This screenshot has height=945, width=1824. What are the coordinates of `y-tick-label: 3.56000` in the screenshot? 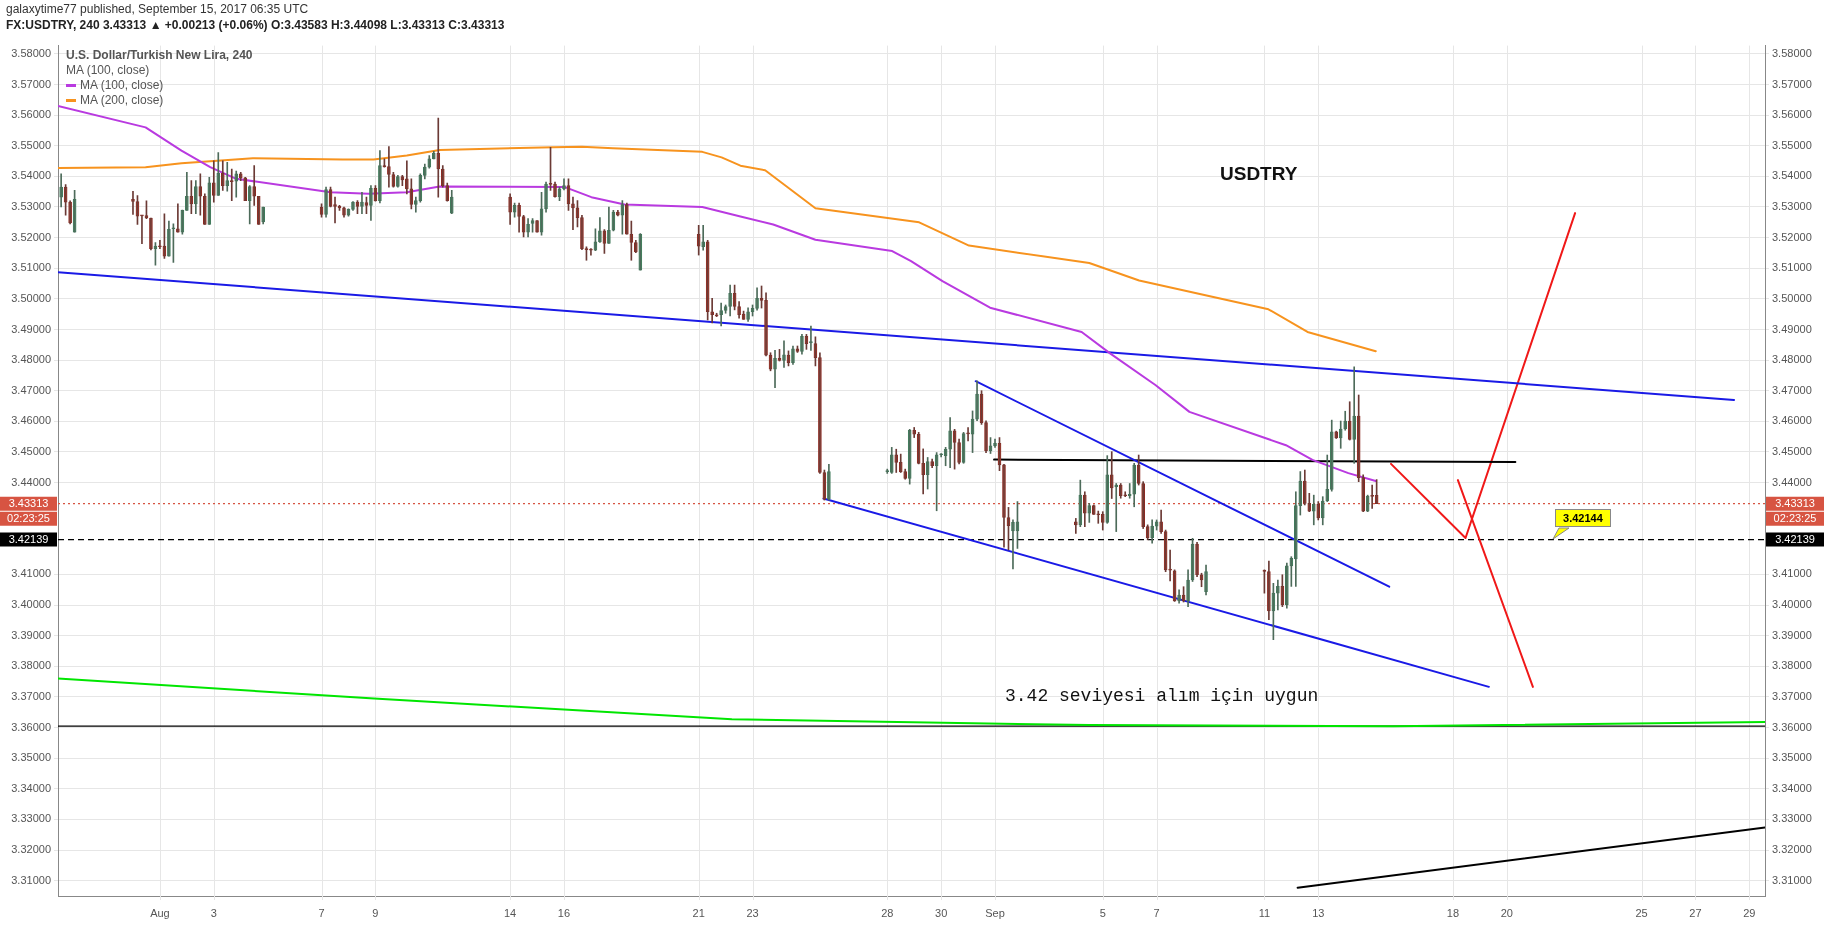 It's located at (31, 114).